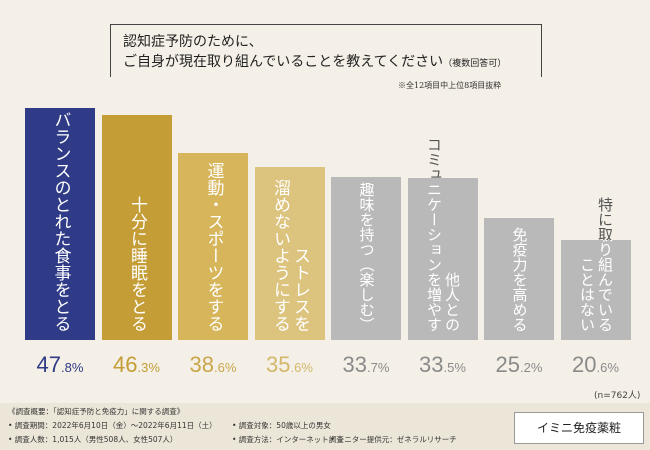 The height and width of the screenshot is (450, 650). I want to click on footer-item: • 調査方法：インターネット調査, so click(288, 439).